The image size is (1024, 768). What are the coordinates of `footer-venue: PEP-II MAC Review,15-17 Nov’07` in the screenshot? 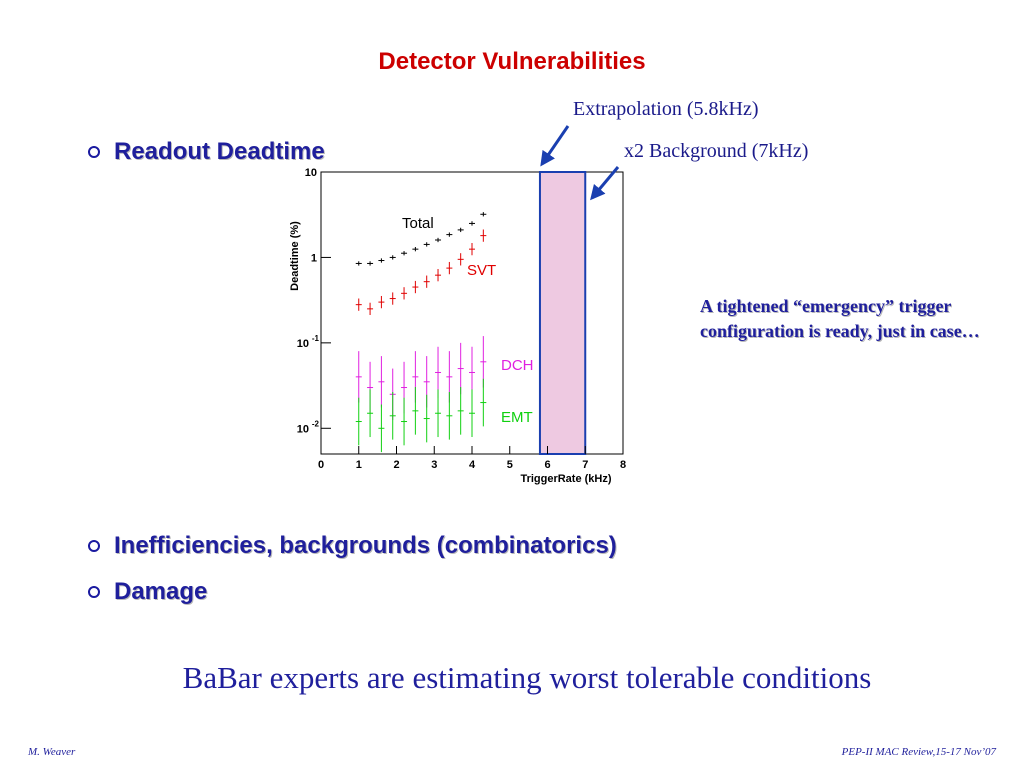 It's located at (918, 752).